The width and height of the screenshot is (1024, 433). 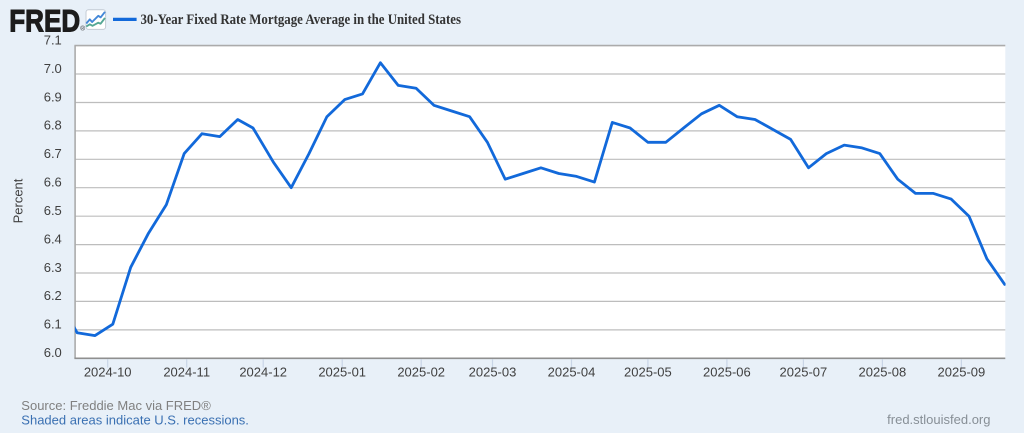 I want to click on svg-text: 2025-05, so click(x=648, y=371).